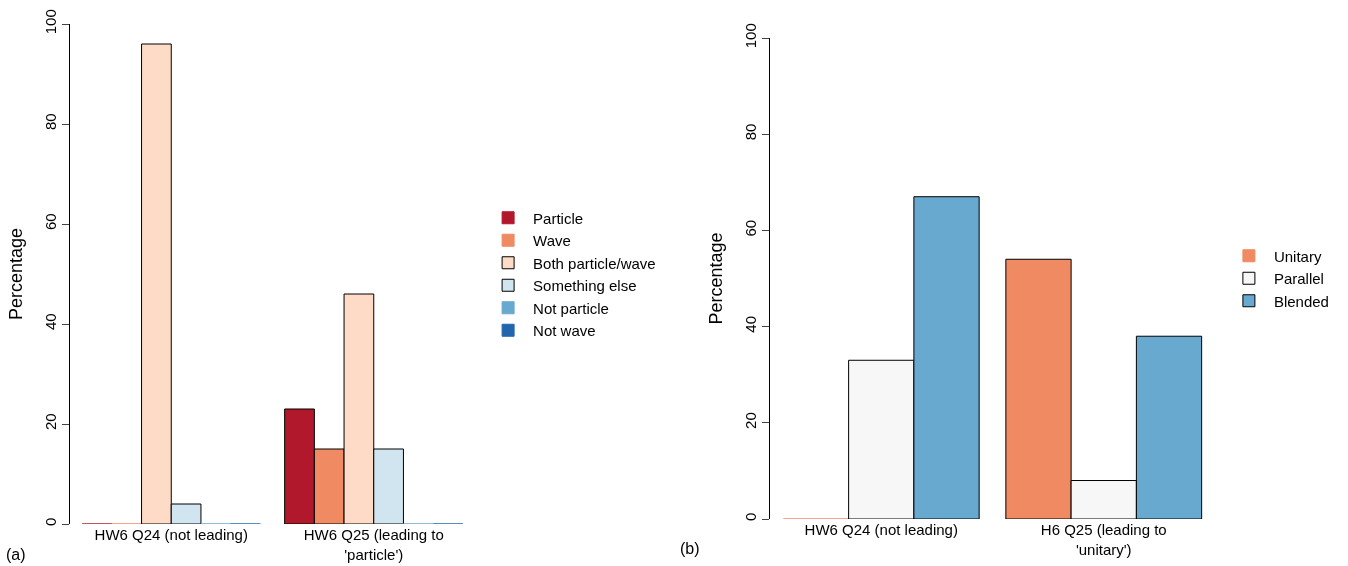 This screenshot has height=566, width=1348. Describe the element at coordinates (585, 286) in the screenshot. I see `legend-label: Something else` at that location.